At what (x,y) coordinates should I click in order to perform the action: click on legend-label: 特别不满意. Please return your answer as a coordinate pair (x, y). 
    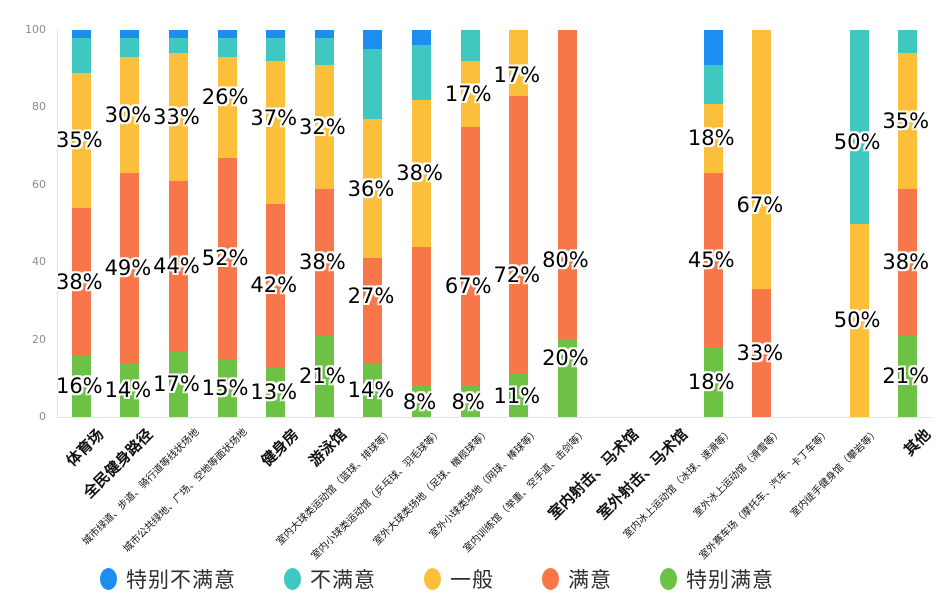
    Looking at the image, I should click on (181, 580).